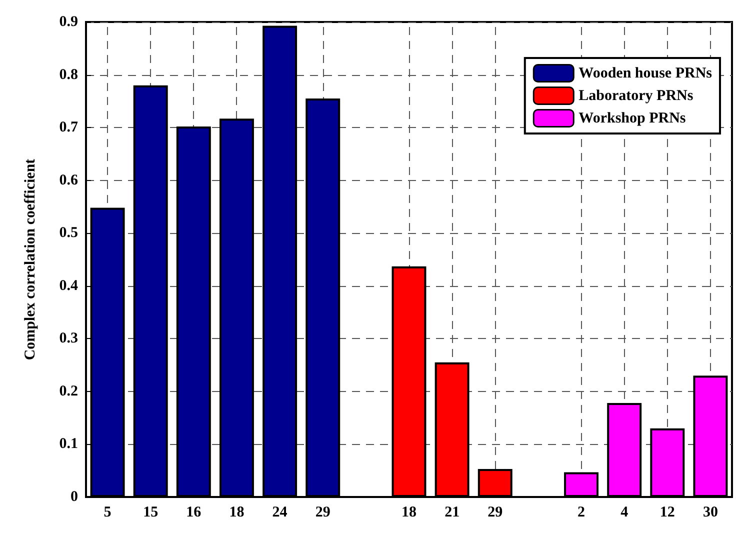 The width and height of the screenshot is (744, 539). Describe the element at coordinates (68, 233) in the screenshot. I see `y-tick-label: 0.5` at that location.